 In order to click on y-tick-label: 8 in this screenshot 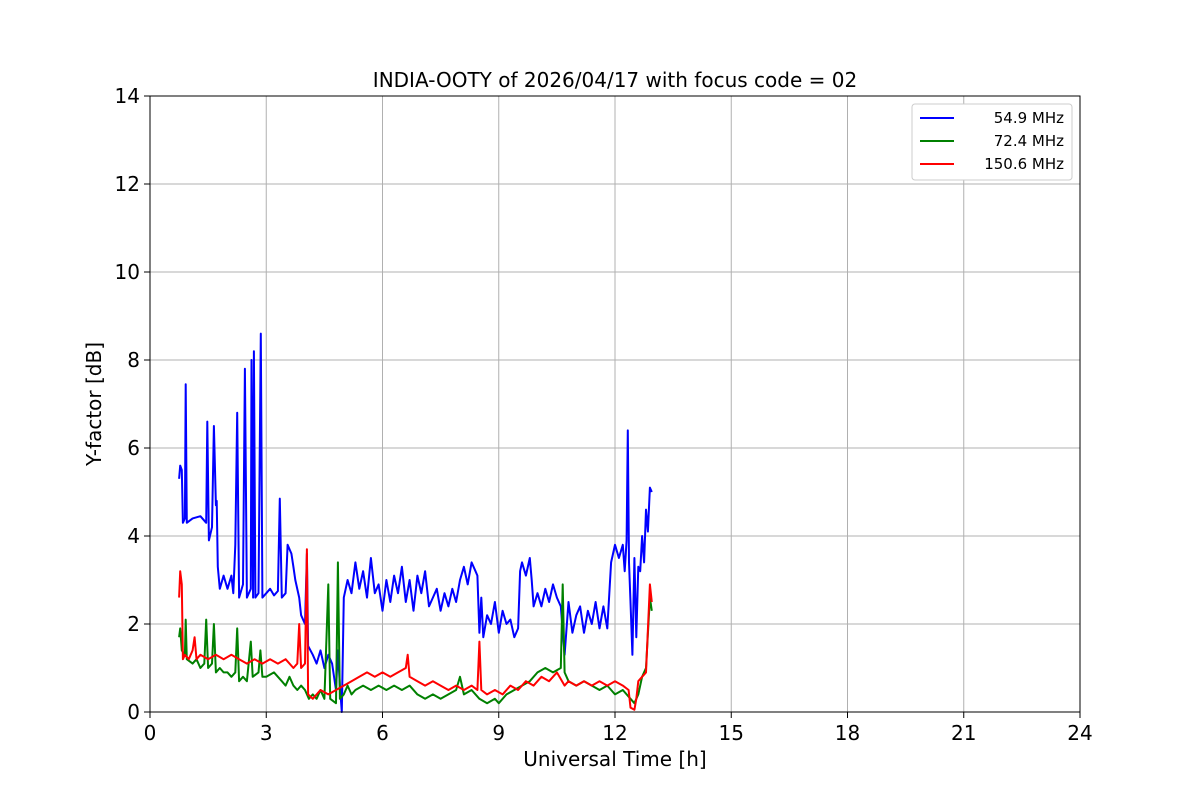, I will do `click(133, 360)`.